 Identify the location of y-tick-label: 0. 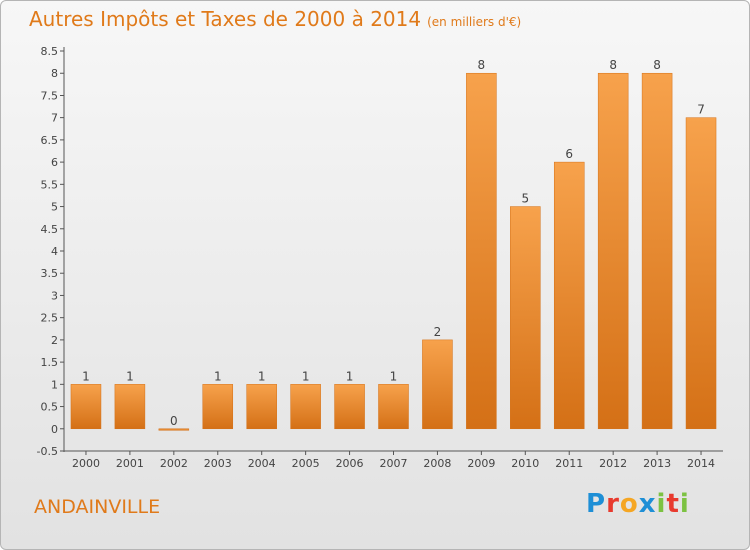
(54, 429).